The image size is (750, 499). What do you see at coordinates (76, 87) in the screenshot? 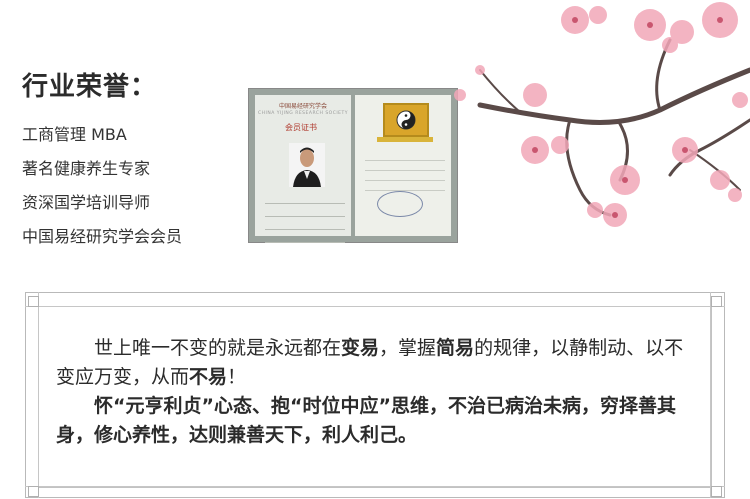
I see `section-title-text: 行业荣誉` at bounding box center [76, 87].